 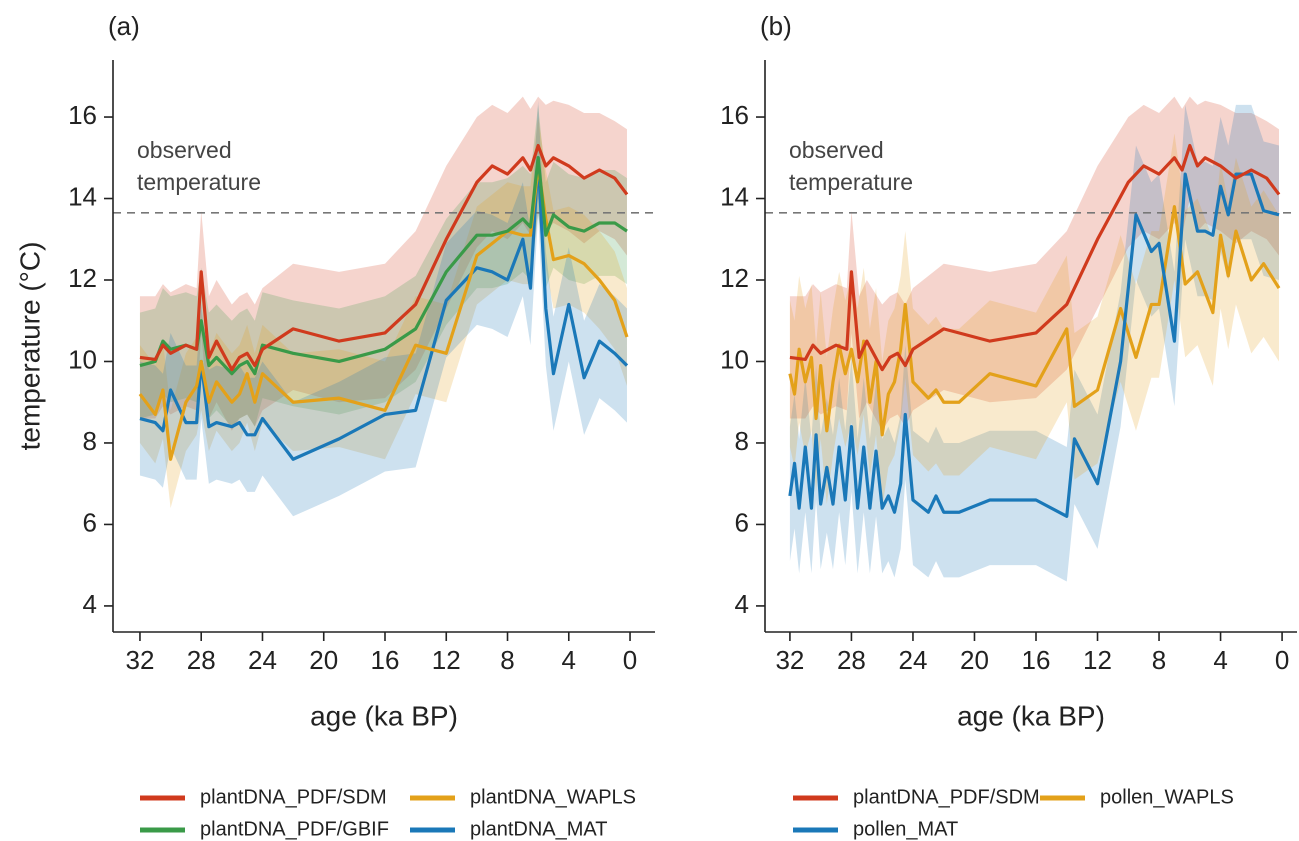 What do you see at coordinates (29, 346) in the screenshot?
I see `y-axis-label: temperature (°C)` at bounding box center [29, 346].